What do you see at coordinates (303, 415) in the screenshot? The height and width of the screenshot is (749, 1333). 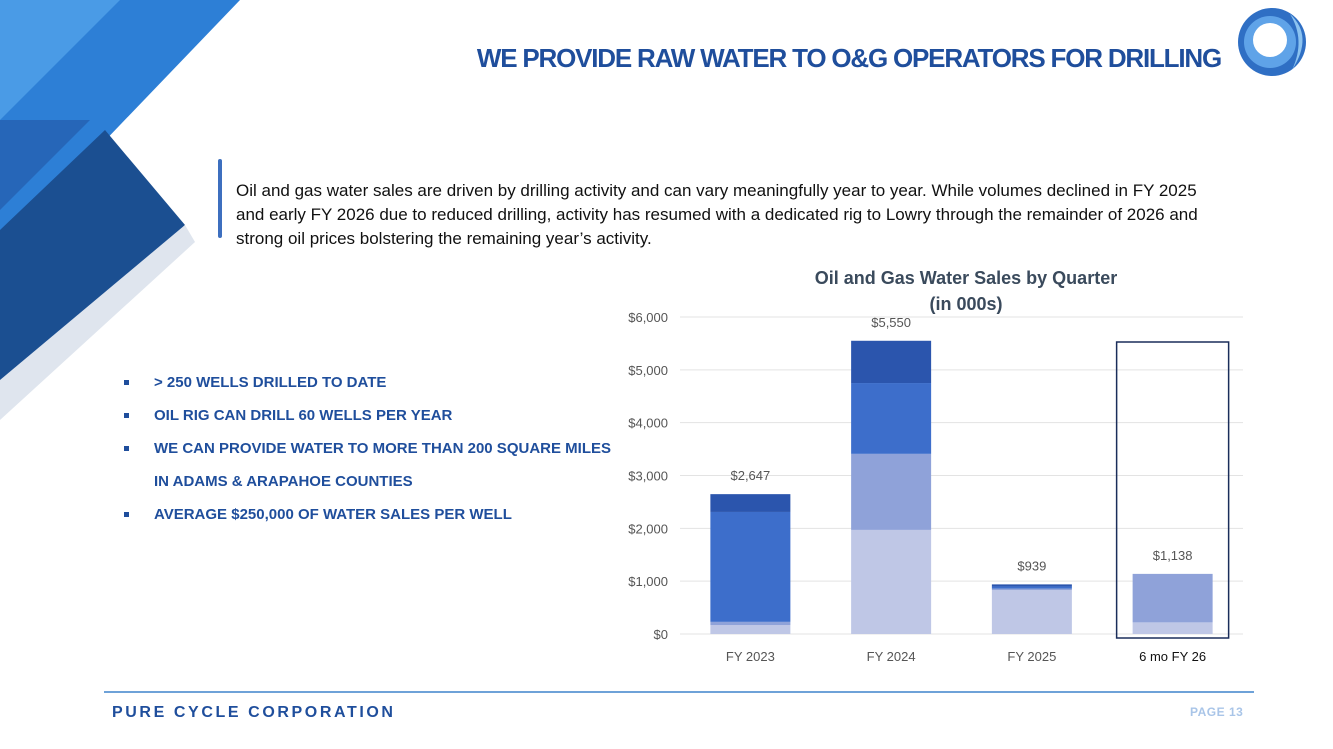 I see `bullet-text: OIL RIG CAN DRILL 60 WELLS PER YEAR` at bounding box center [303, 415].